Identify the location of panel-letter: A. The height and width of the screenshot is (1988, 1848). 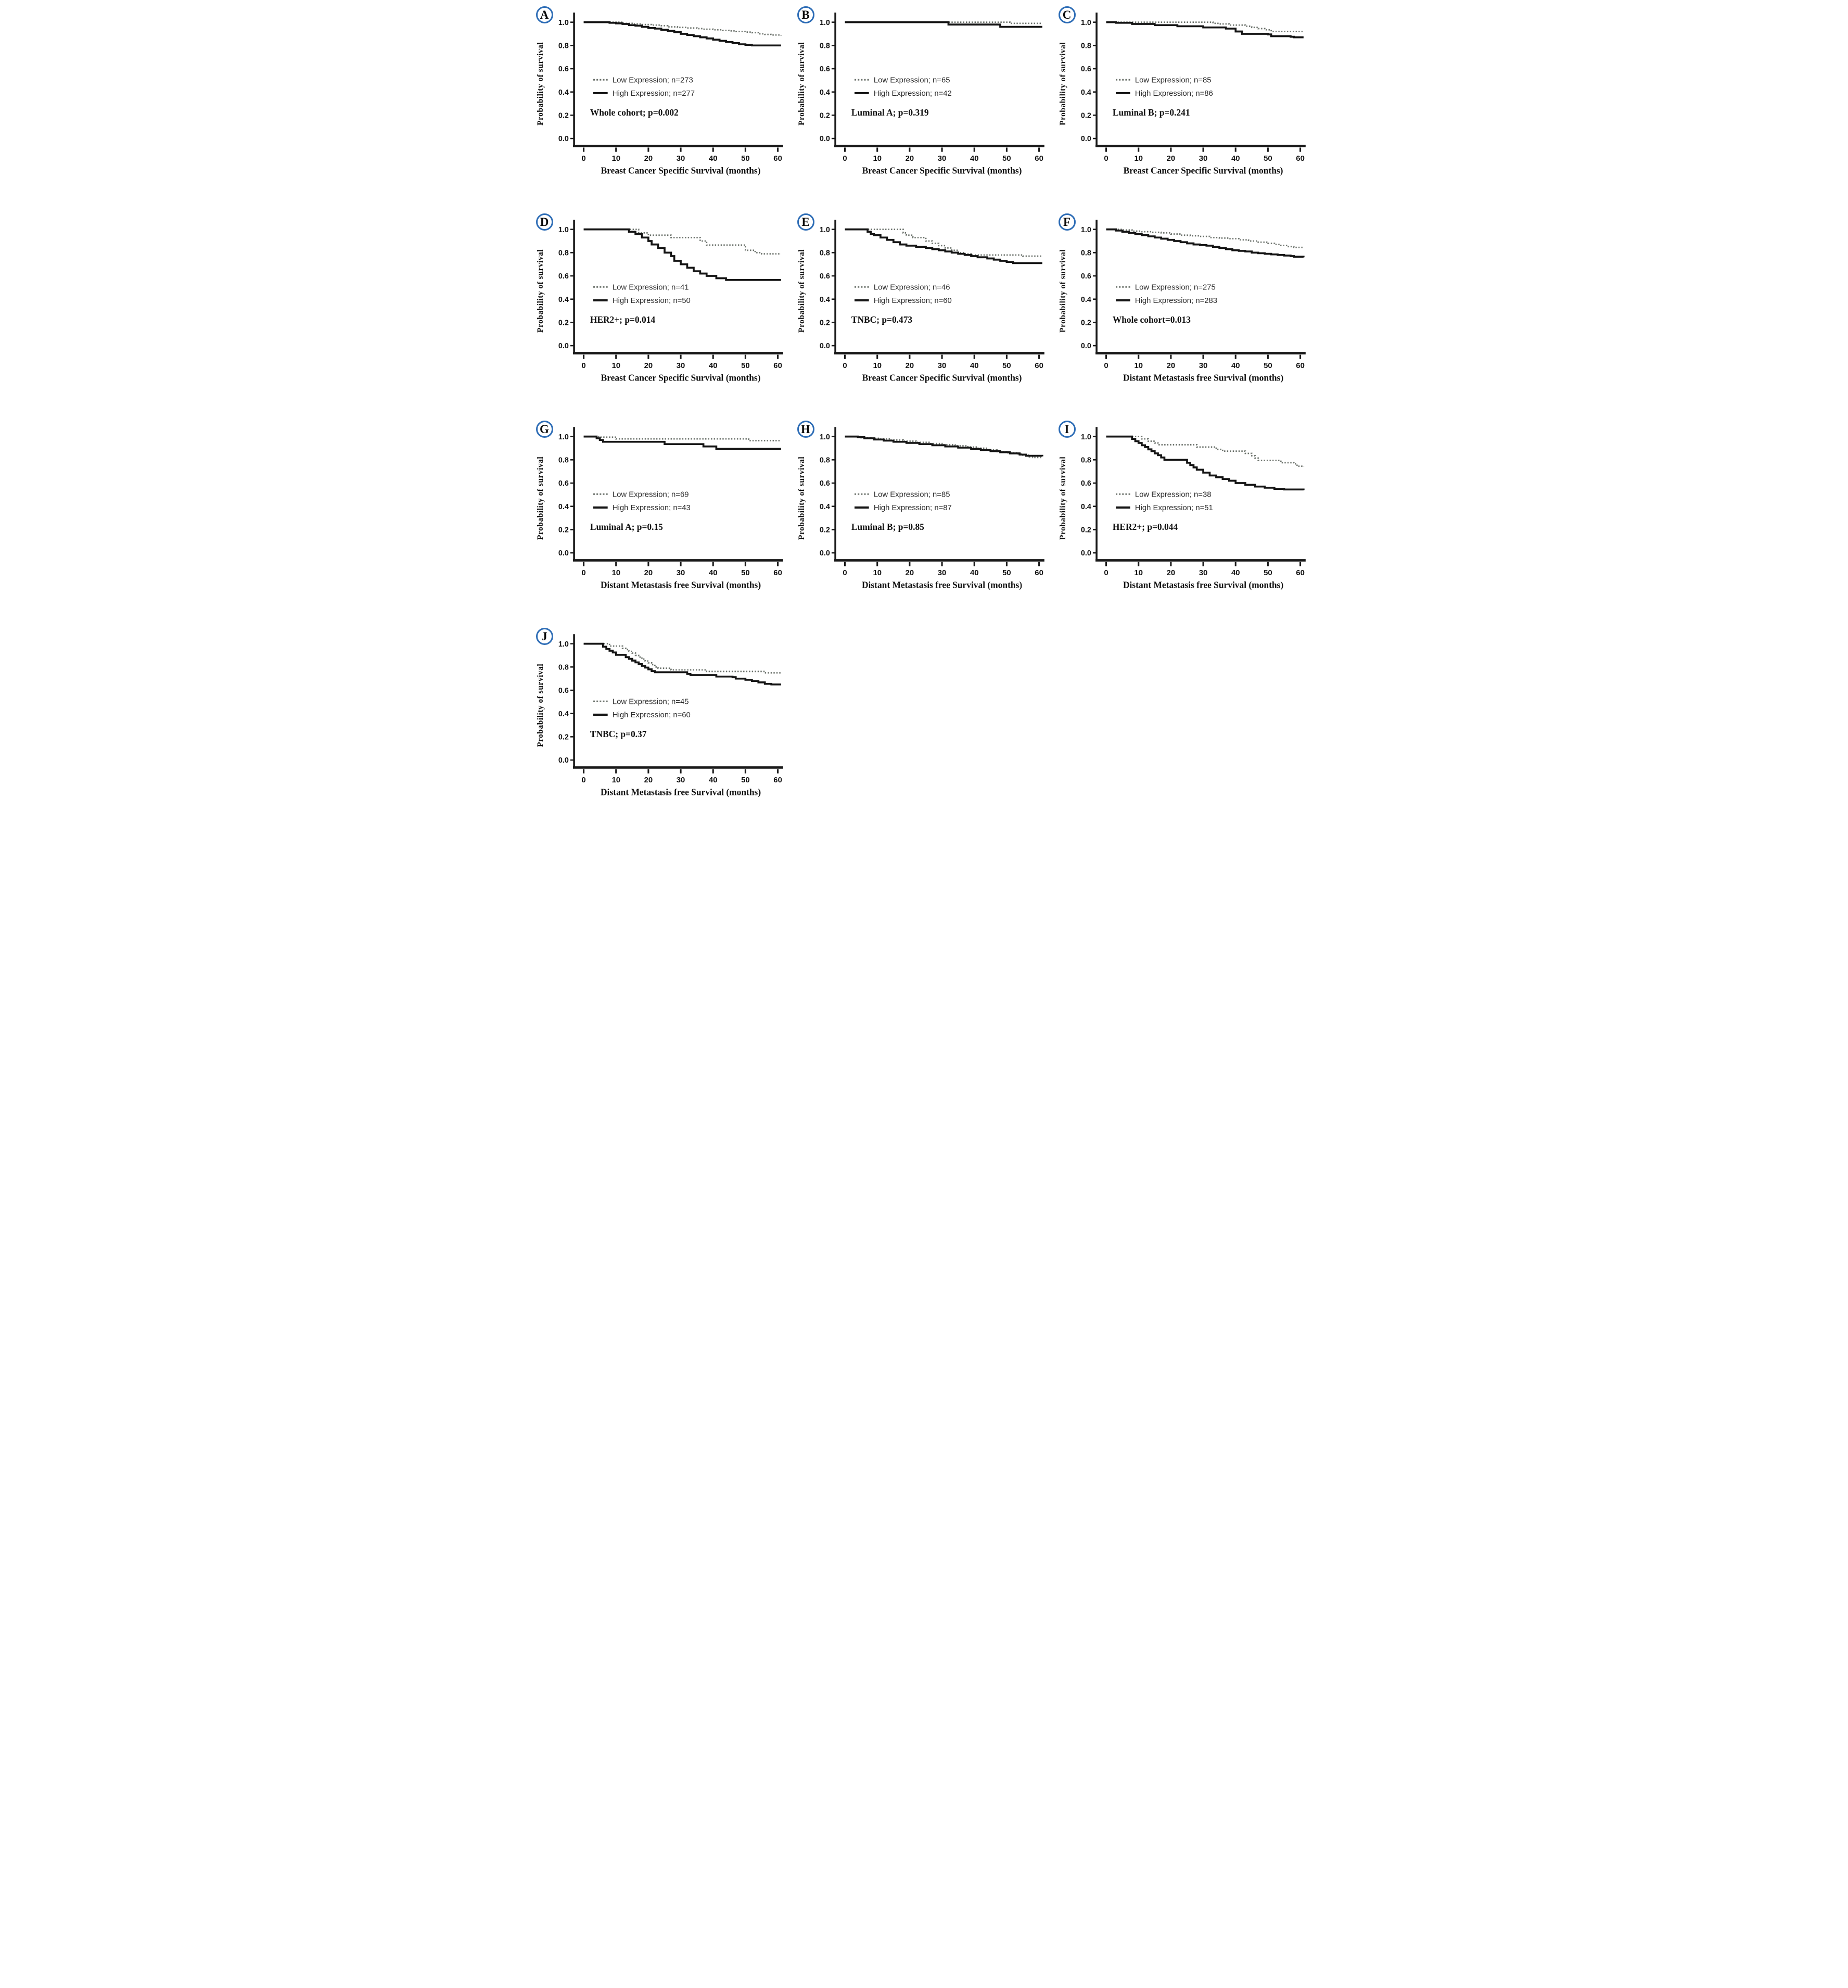
(544, 14).